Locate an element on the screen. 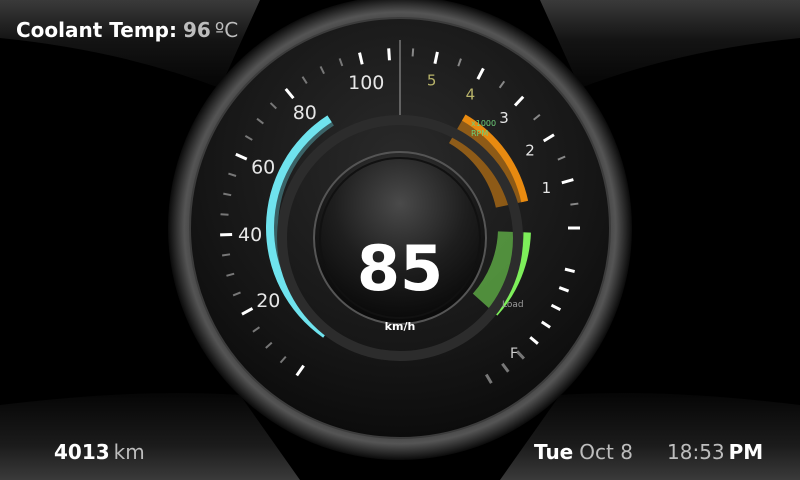  rpm-multiplier: x1000 is located at coordinates (483, 123).